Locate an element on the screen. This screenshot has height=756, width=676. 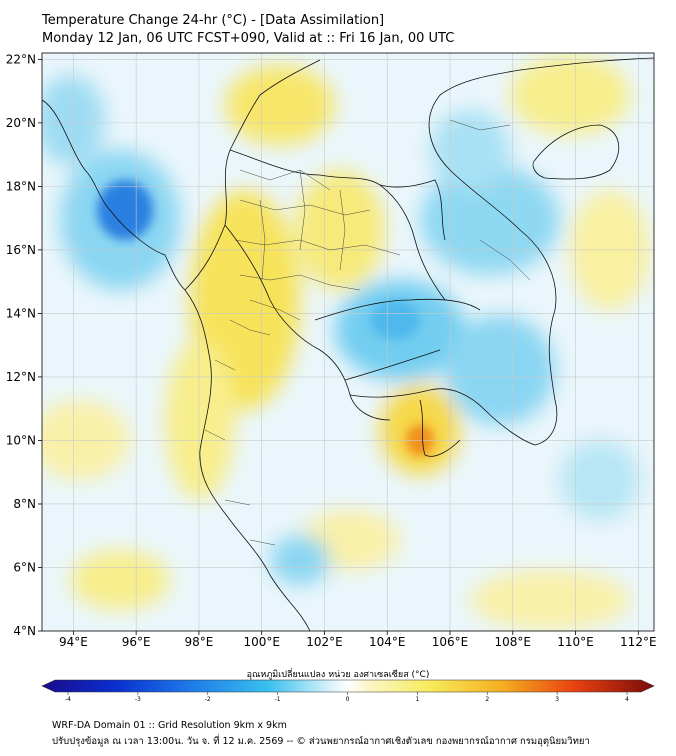
lat-tick-label: 14°N is located at coordinates (21, 313).